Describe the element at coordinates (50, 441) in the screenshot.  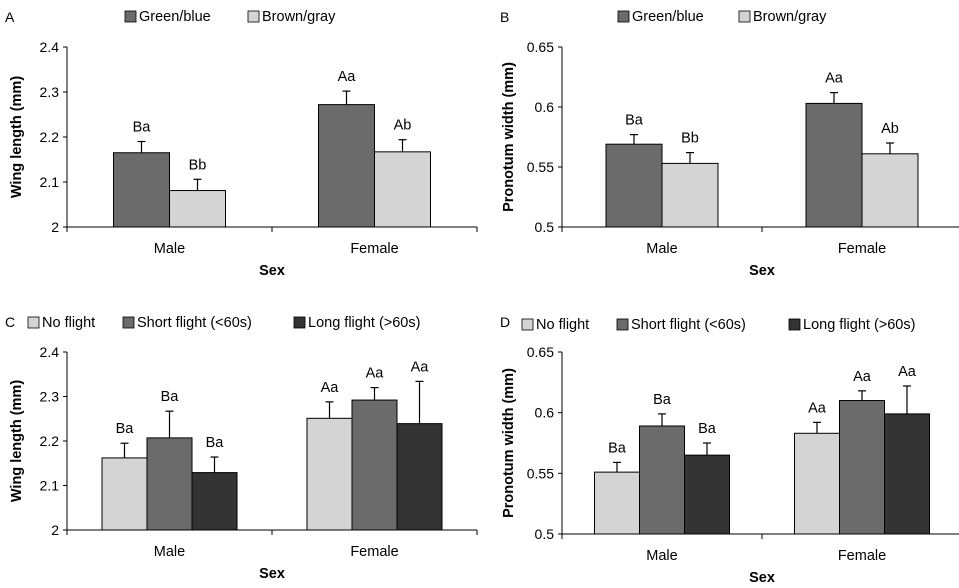
I see `y-tick-label: 2.2` at that location.